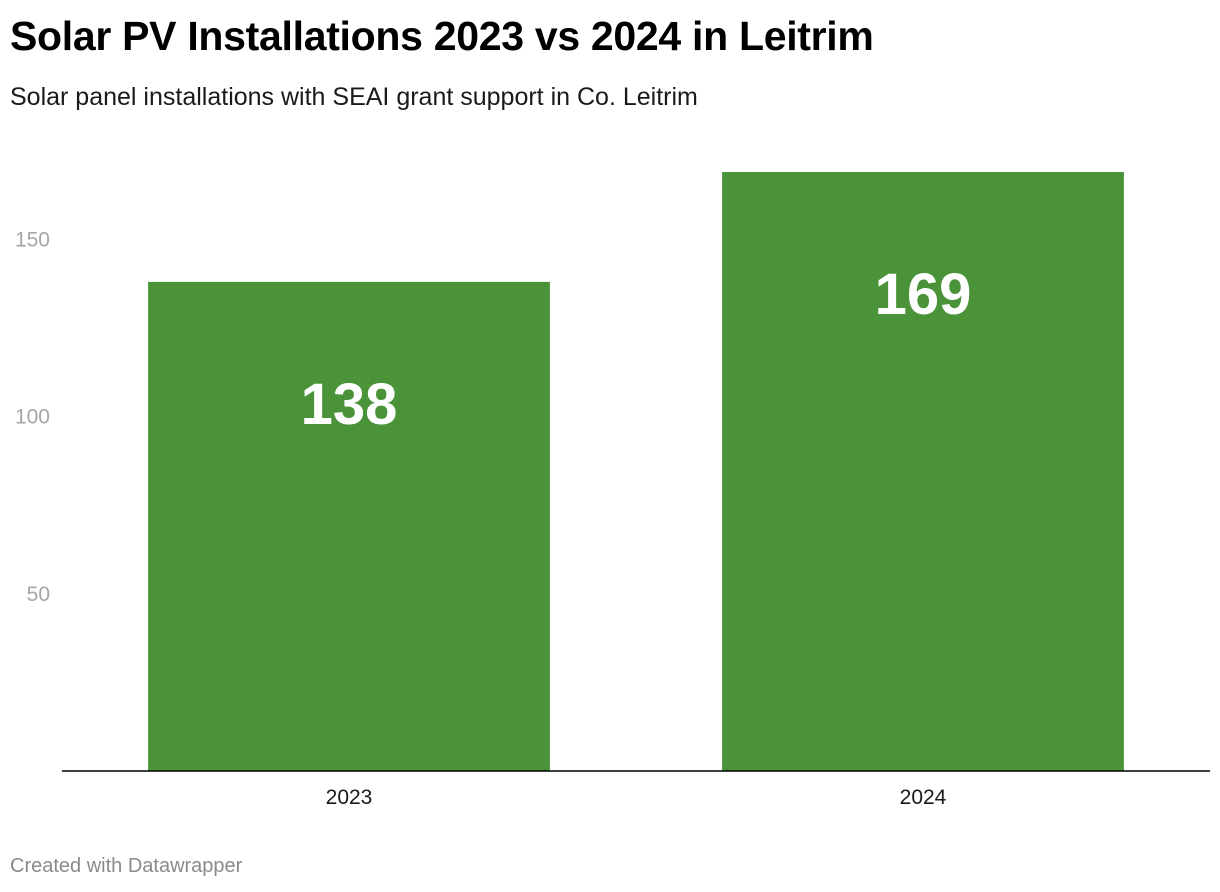 This screenshot has width=1220, height=892. What do you see at coordinates (923, 294) in the screenshot?
I see `bar-value-label: 169` at bounding box center [923, 294].